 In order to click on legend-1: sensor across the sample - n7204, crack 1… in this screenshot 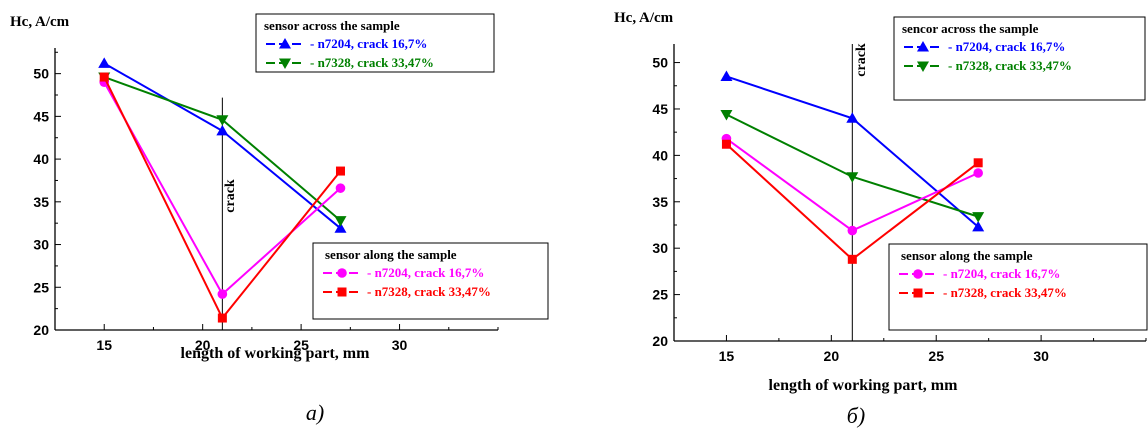, I will do `click(375, 43)`.